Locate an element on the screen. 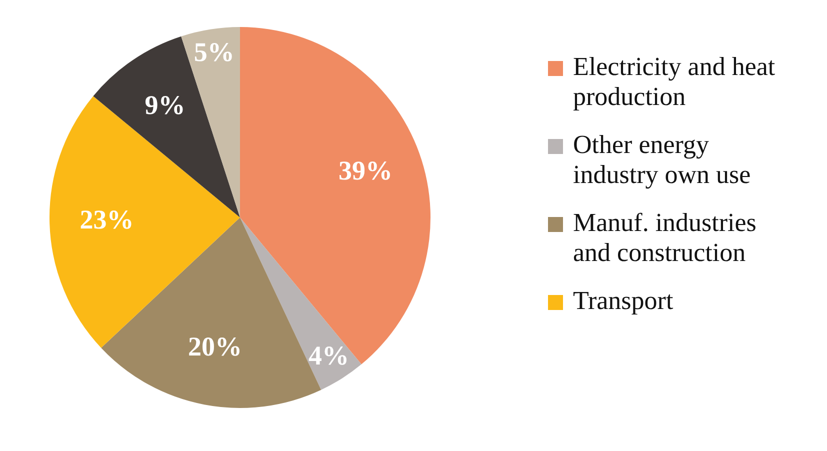 The width and height of the screenshot is (827, 451). legend-label: Electricity and heat production is located at coordinates (674, 82).